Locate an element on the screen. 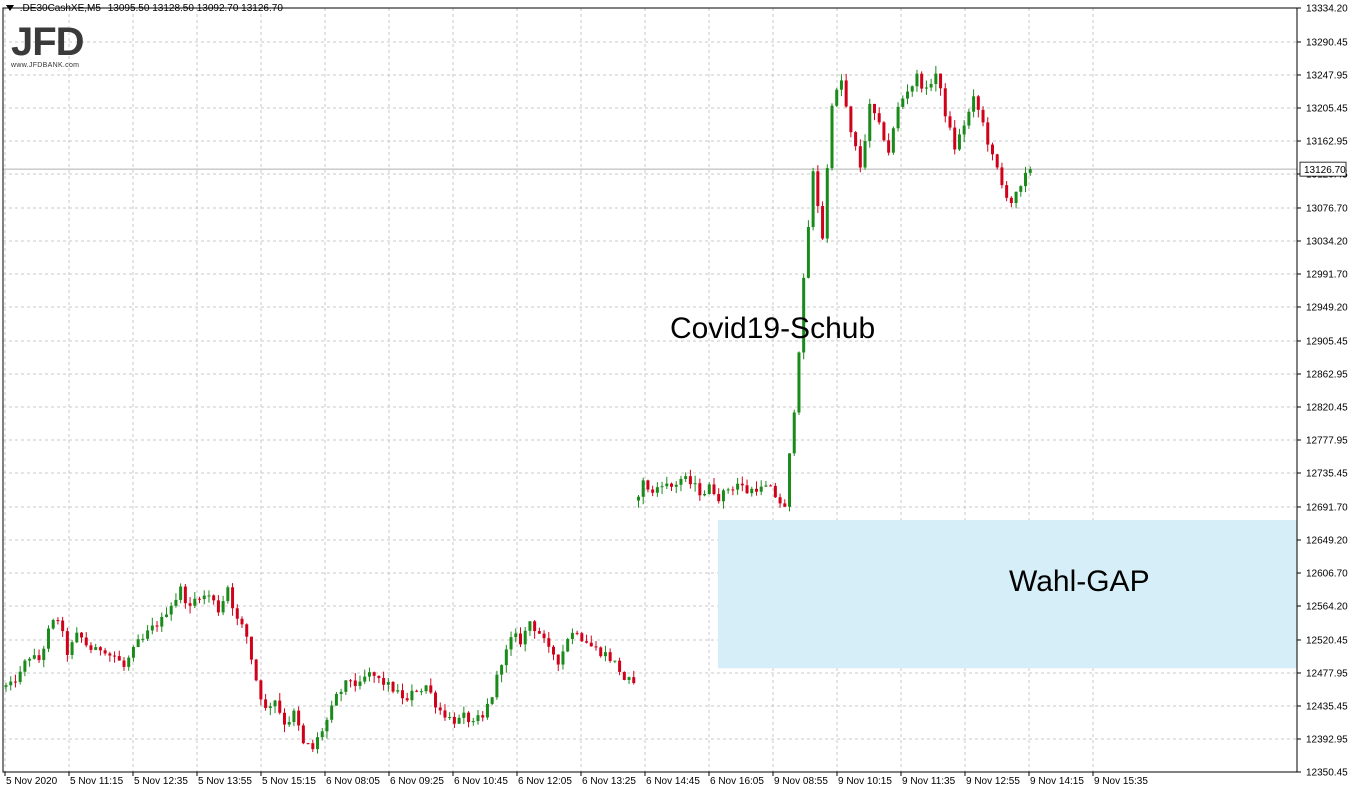 This screenshot has height=792, width=1350. y-tick-label: 13205.45 is located at coordinates (1327, 108).